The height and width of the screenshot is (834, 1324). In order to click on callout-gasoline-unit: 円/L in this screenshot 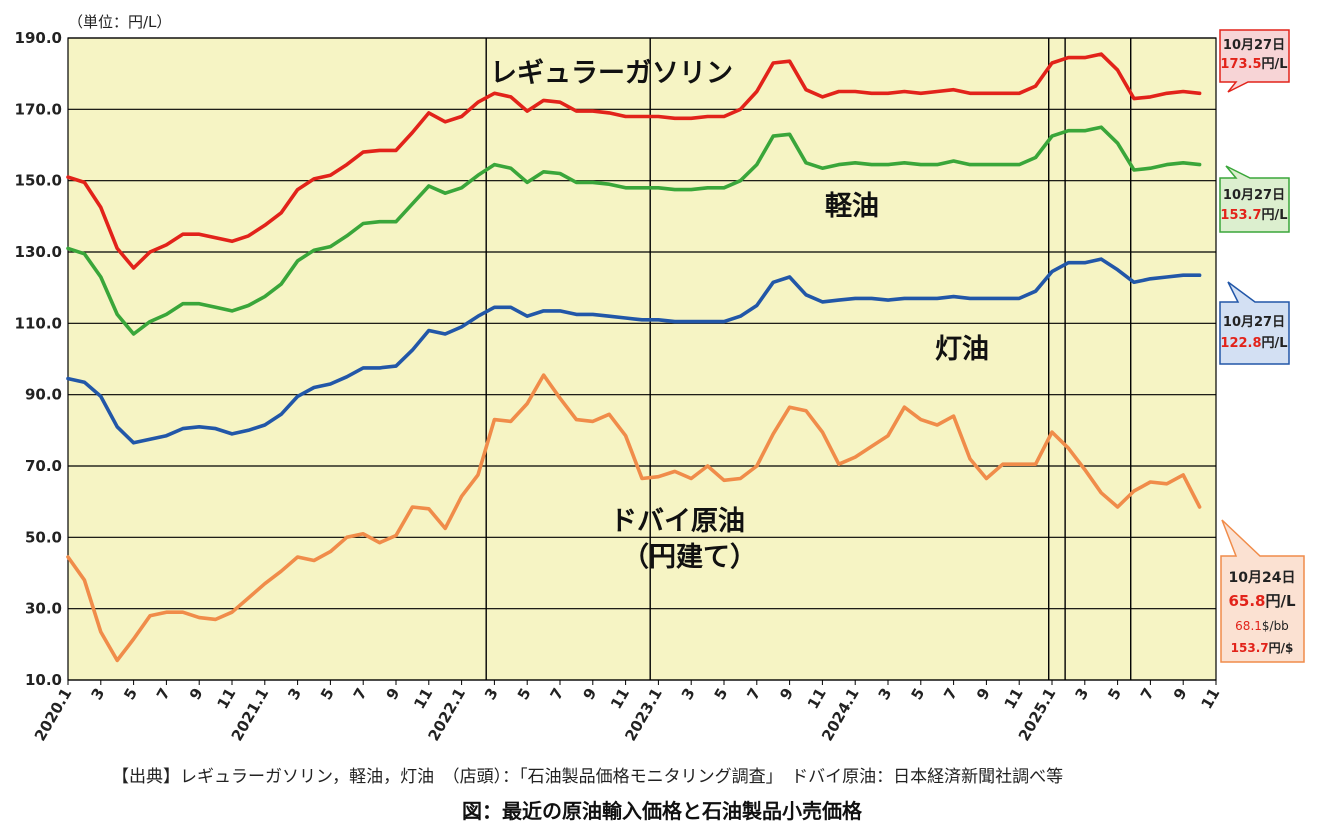, I will do `click(1275, 64)`.